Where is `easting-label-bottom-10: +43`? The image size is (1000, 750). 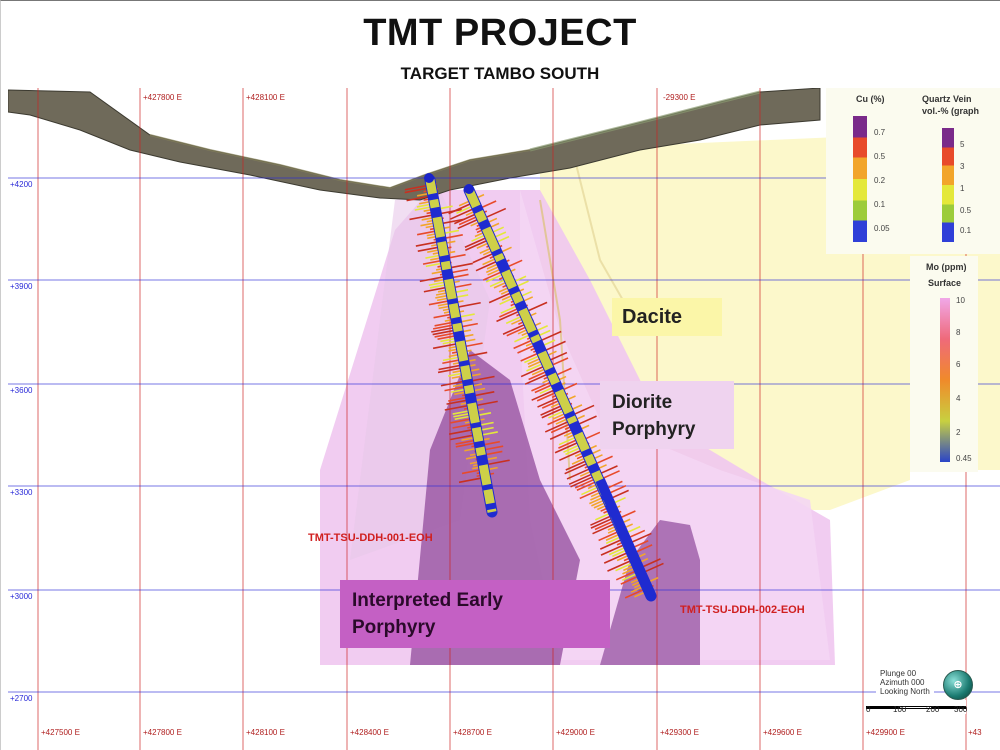 easting-label-bottom-10: +43 is located at coordinates (975, 732).